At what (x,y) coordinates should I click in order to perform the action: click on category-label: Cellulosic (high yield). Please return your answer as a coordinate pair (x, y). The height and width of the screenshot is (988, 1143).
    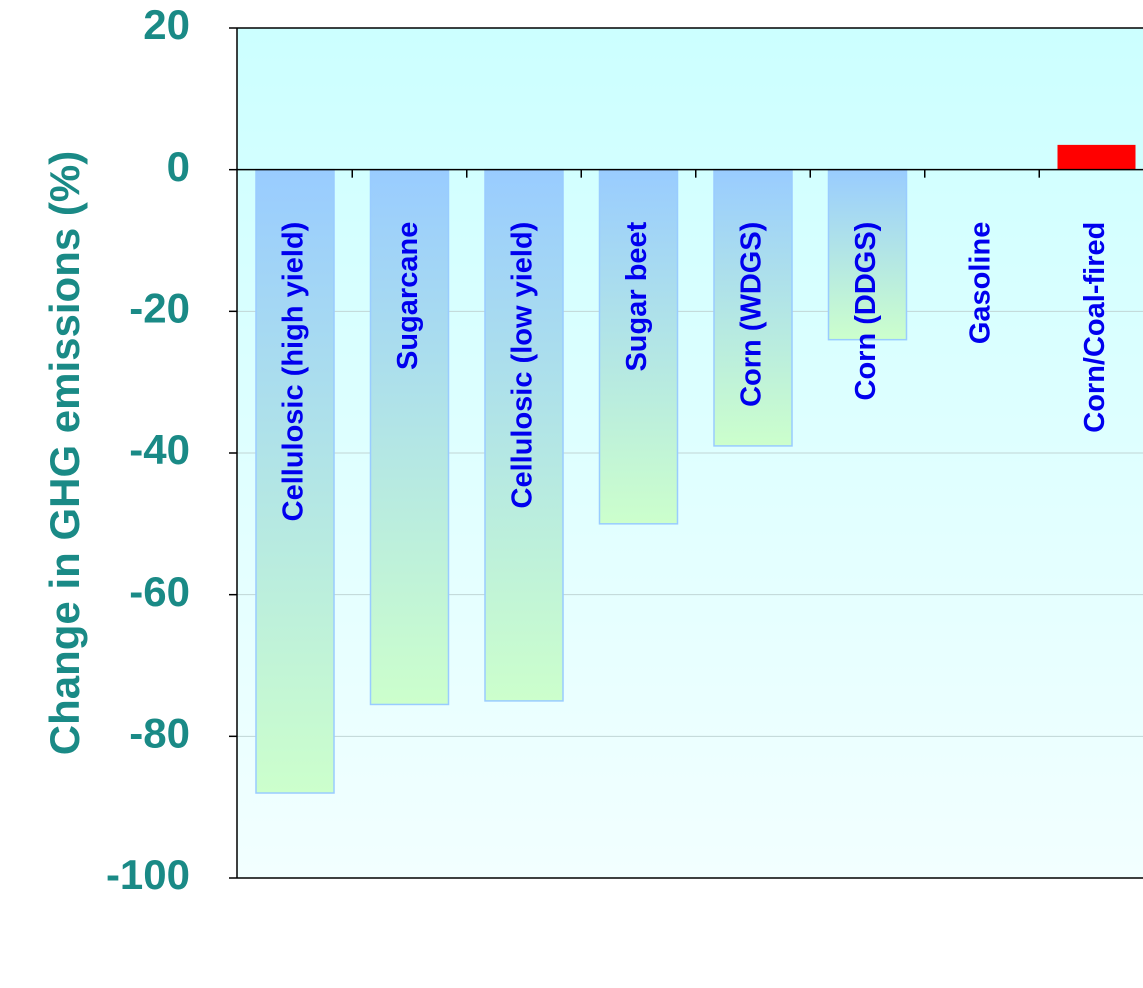
    Looking at the image, I should click on (294, 372).